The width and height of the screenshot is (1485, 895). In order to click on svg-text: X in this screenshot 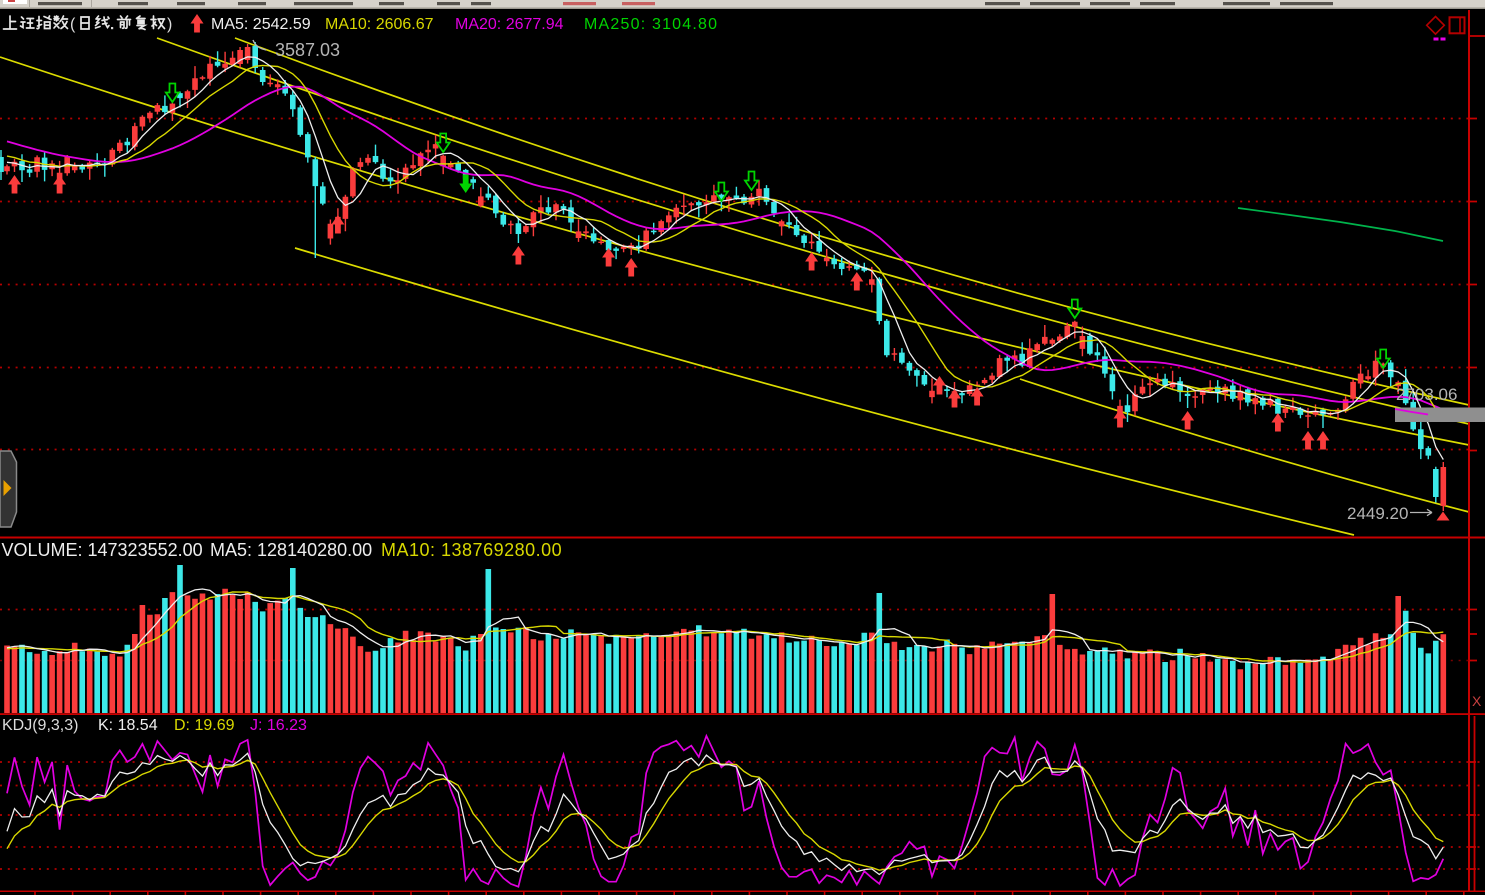, I will do `click(1477, 701)`.